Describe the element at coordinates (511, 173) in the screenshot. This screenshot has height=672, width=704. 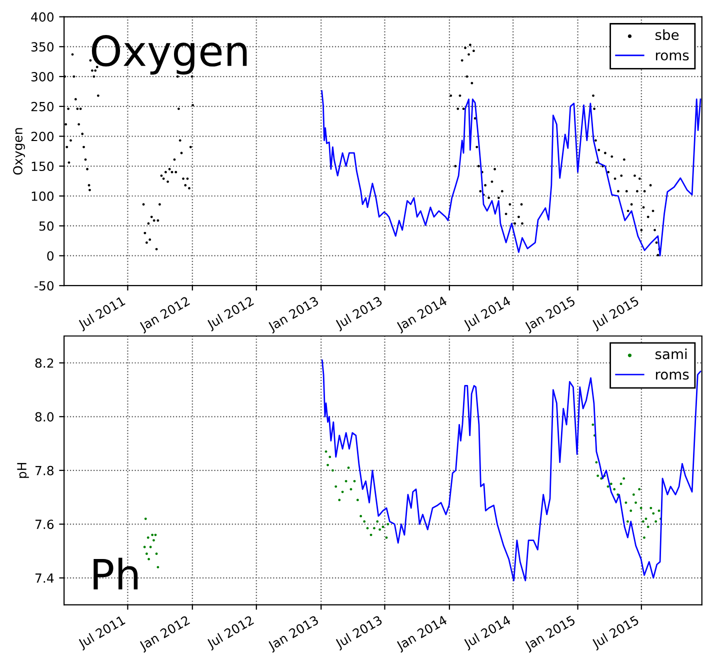
I see `line-series` at that location.